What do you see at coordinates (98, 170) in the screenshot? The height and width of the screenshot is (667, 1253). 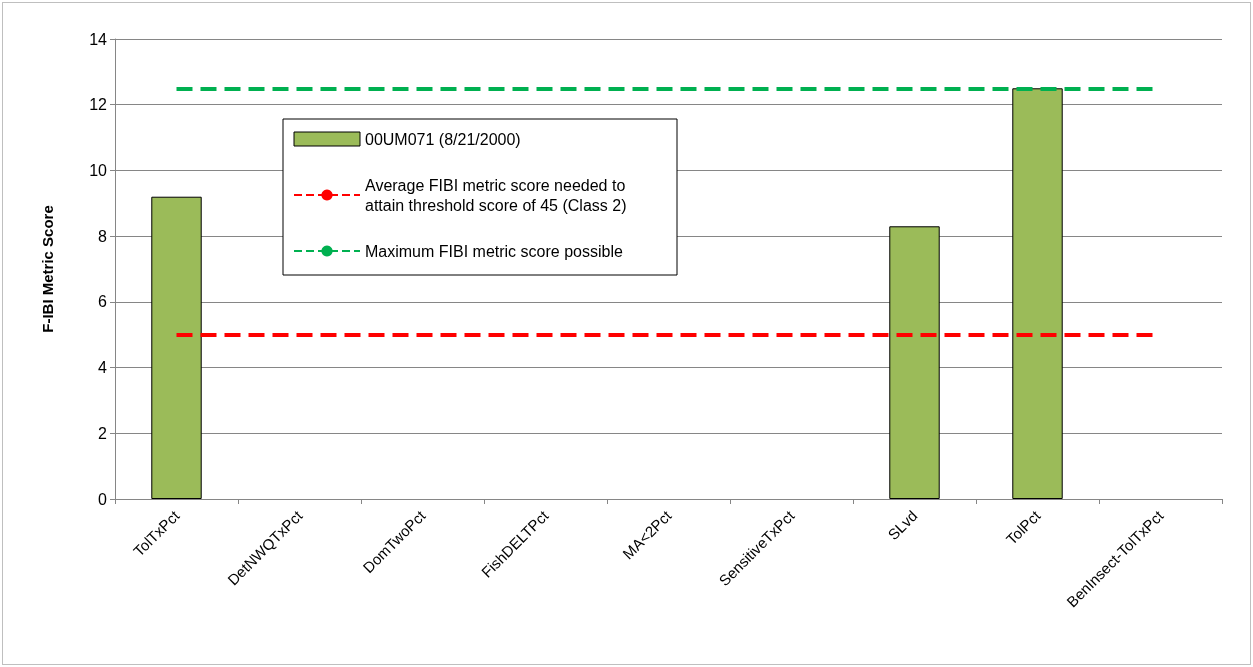 I see `y-tick-label: 10` at bounding box center [98, 170].